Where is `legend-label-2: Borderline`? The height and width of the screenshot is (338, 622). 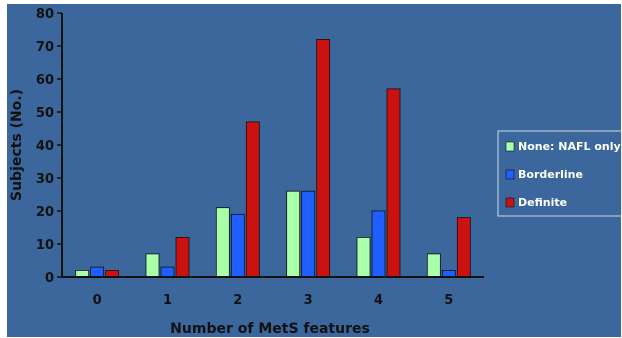 legend-label-2: Borderline is located at coordinates (550, 174).